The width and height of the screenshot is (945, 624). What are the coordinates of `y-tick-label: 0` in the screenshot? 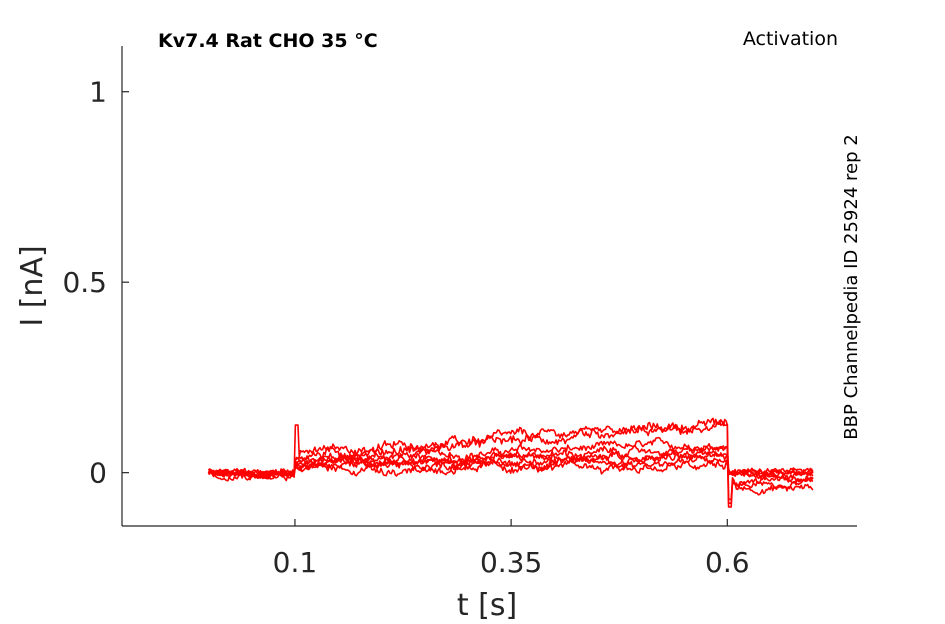 It's located at (98, 473).